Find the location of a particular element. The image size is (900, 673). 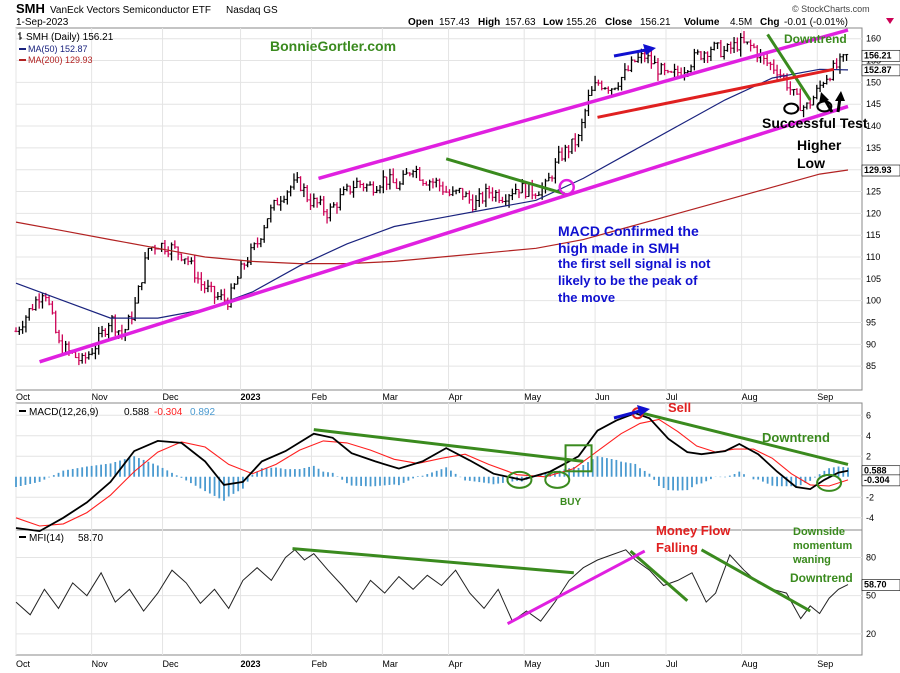

y-tick-label: 160 is located at coordinates (873, 39).